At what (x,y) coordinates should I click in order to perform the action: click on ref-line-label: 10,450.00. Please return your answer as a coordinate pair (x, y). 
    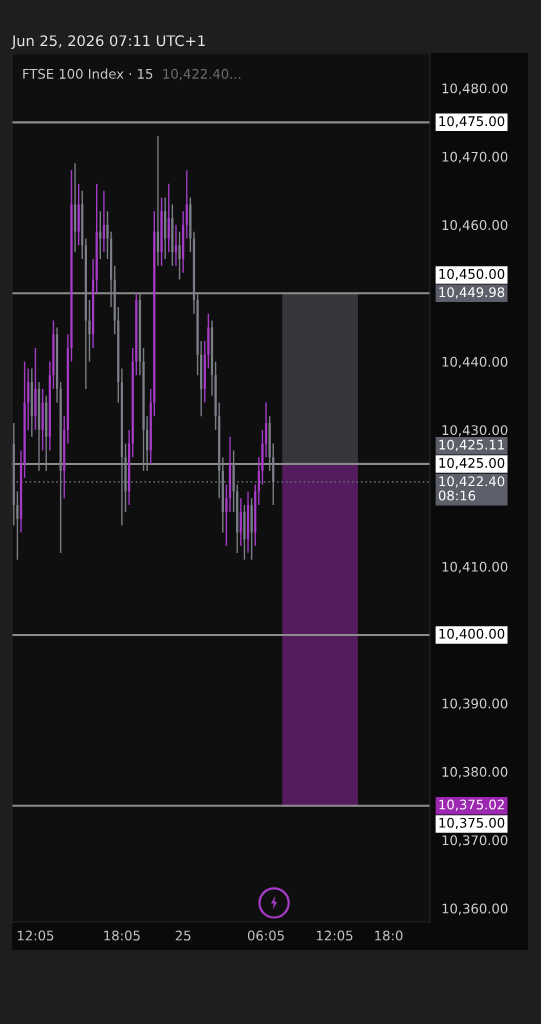
    Looking at the image, I should click on (472, 274).